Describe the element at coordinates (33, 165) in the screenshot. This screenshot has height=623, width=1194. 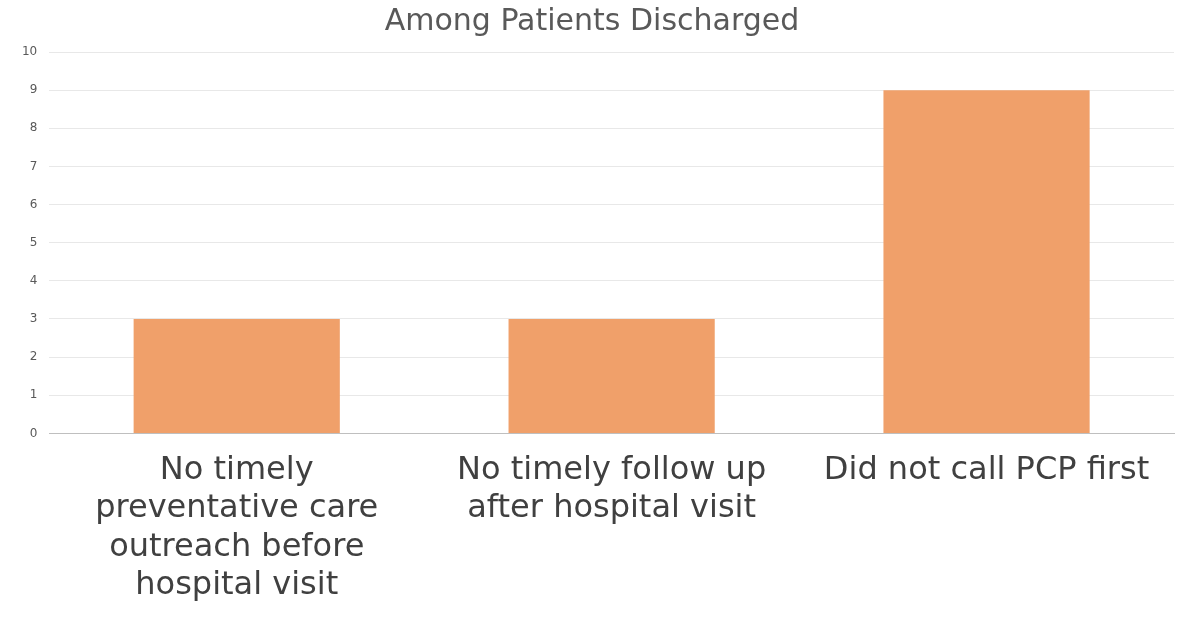
I see `y-tick-label: 7` at that location.